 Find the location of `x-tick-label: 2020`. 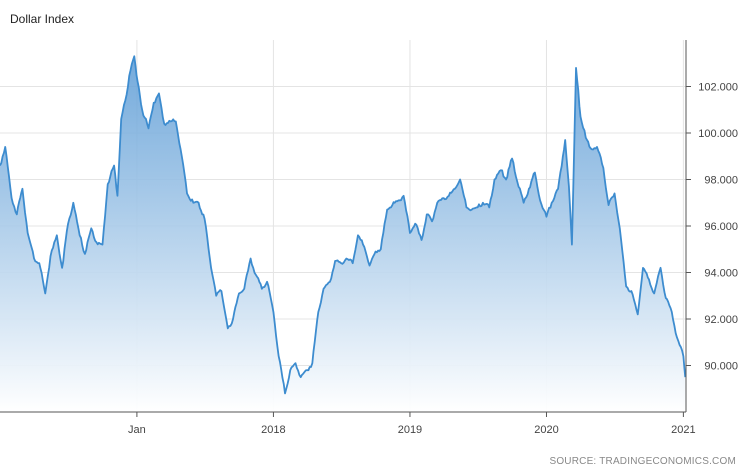

x-tick-label: 2020 is located at coordinates (546, 430).